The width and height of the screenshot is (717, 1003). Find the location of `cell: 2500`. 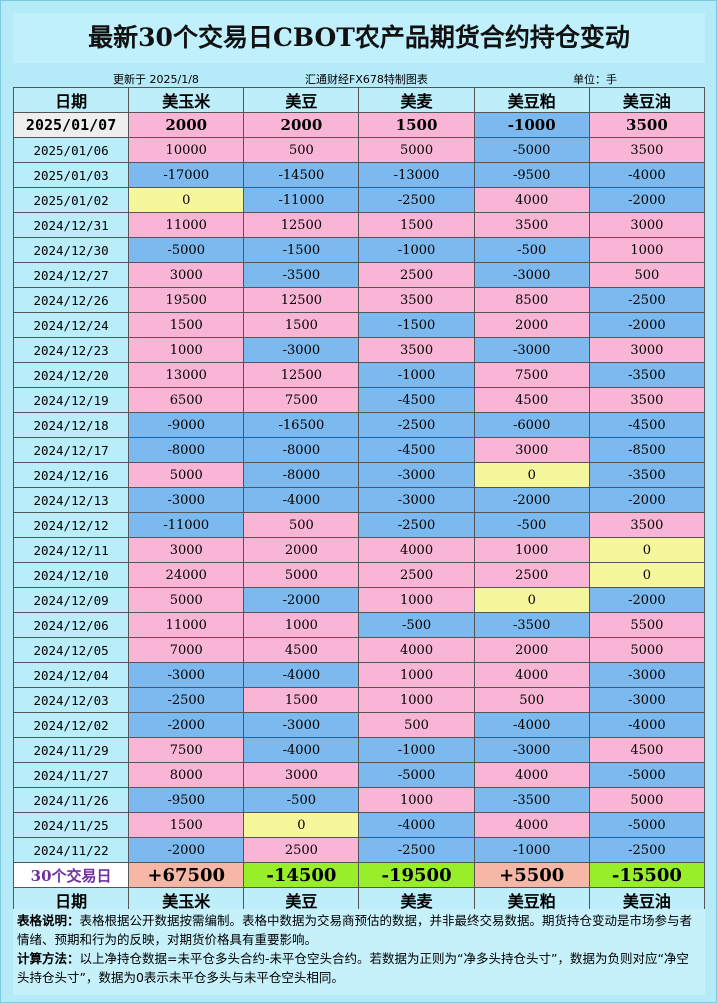

cell: 2500 is located at coordinates (531, 575).